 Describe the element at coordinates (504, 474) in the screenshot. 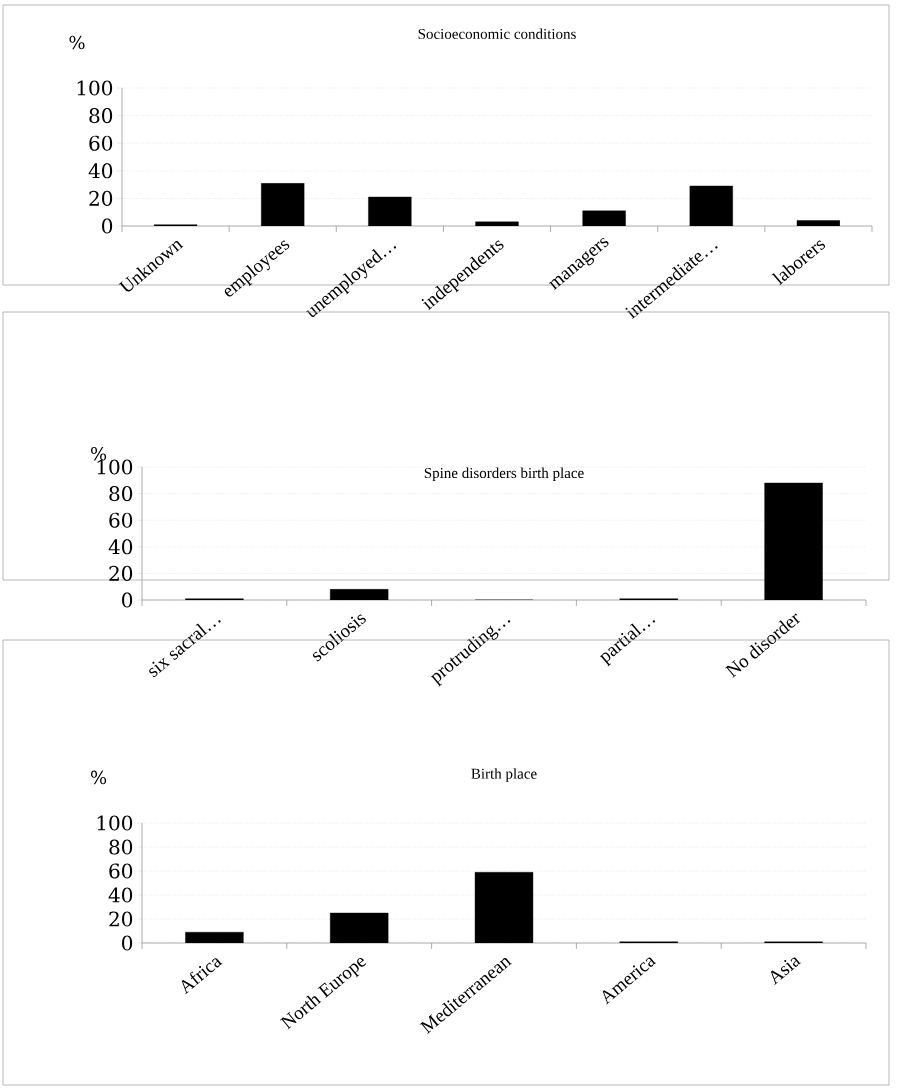

I see `chart-title: Spine disorders birth place` at that location.